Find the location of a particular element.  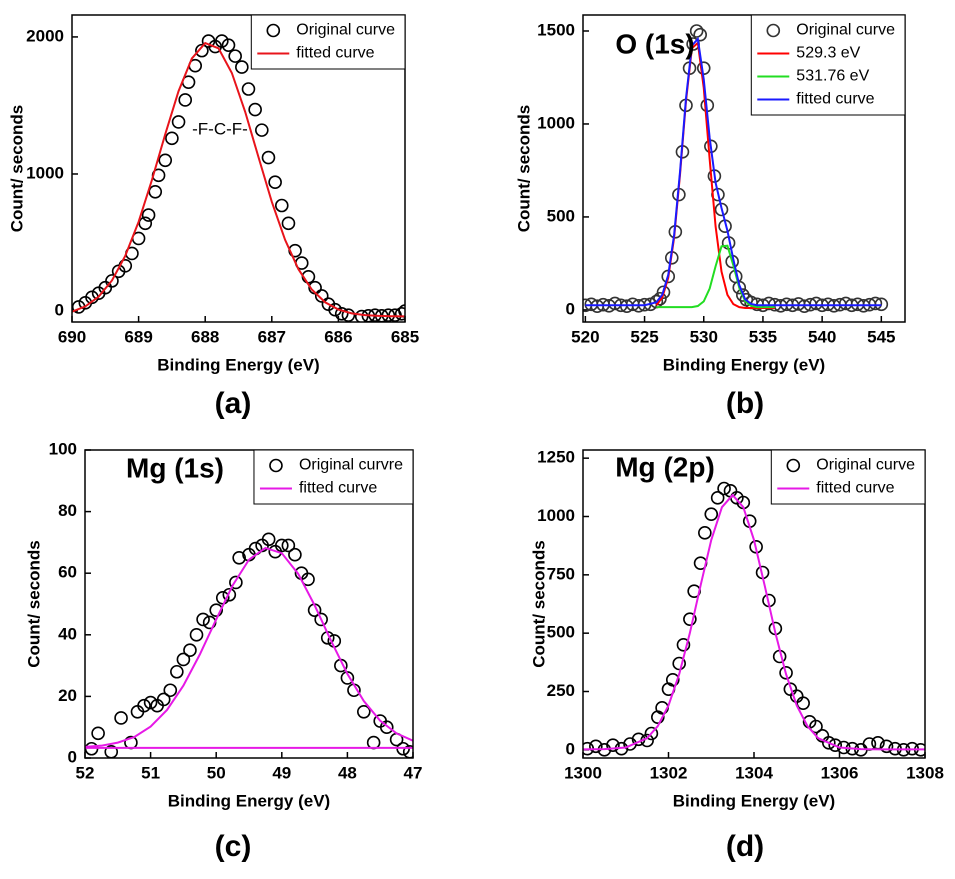

legend: Original curvre fitted curve is located at coordinates (333, 477).